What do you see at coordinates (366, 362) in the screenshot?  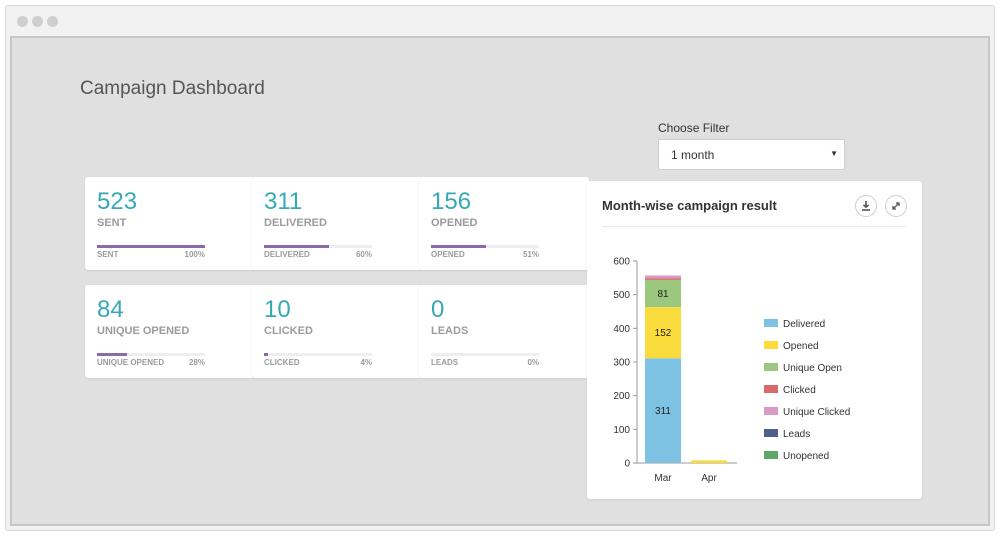 I see `stat-percent: 4%` at bounding box center [366, 362].